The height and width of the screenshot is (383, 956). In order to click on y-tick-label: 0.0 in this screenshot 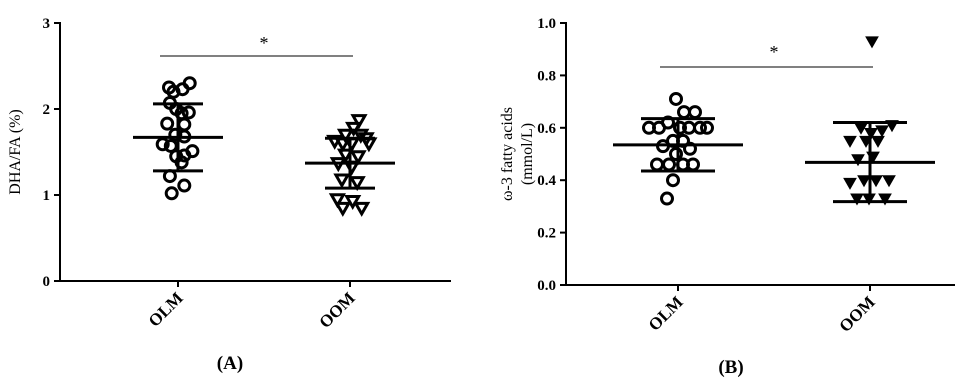, I will do `click(546, 286)`.